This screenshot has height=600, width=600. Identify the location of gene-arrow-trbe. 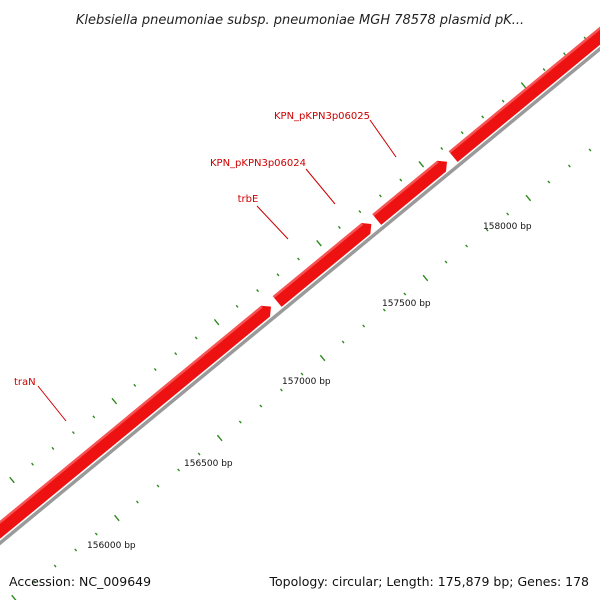
(322, 265).